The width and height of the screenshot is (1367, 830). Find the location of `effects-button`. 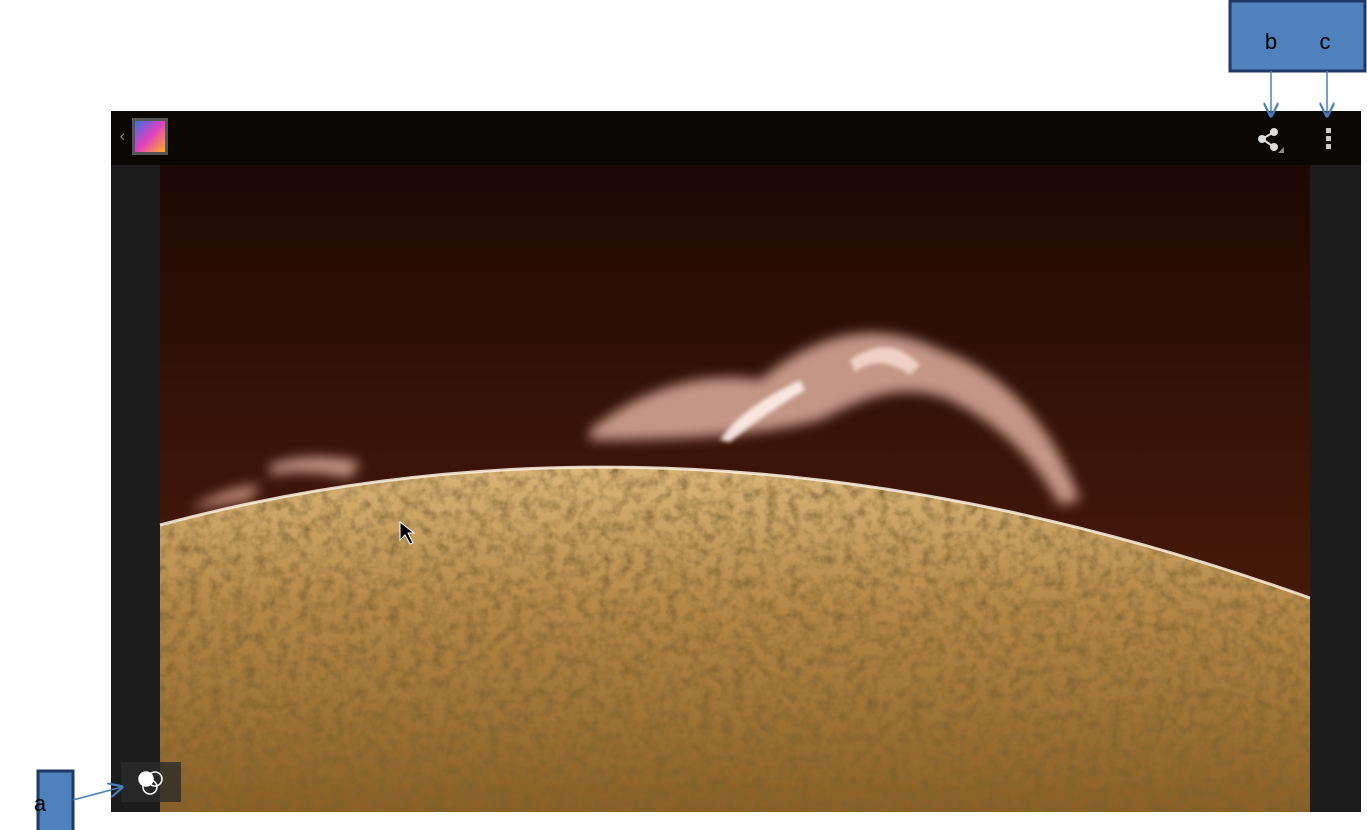

effects-button is located at coordinates (151, 782).